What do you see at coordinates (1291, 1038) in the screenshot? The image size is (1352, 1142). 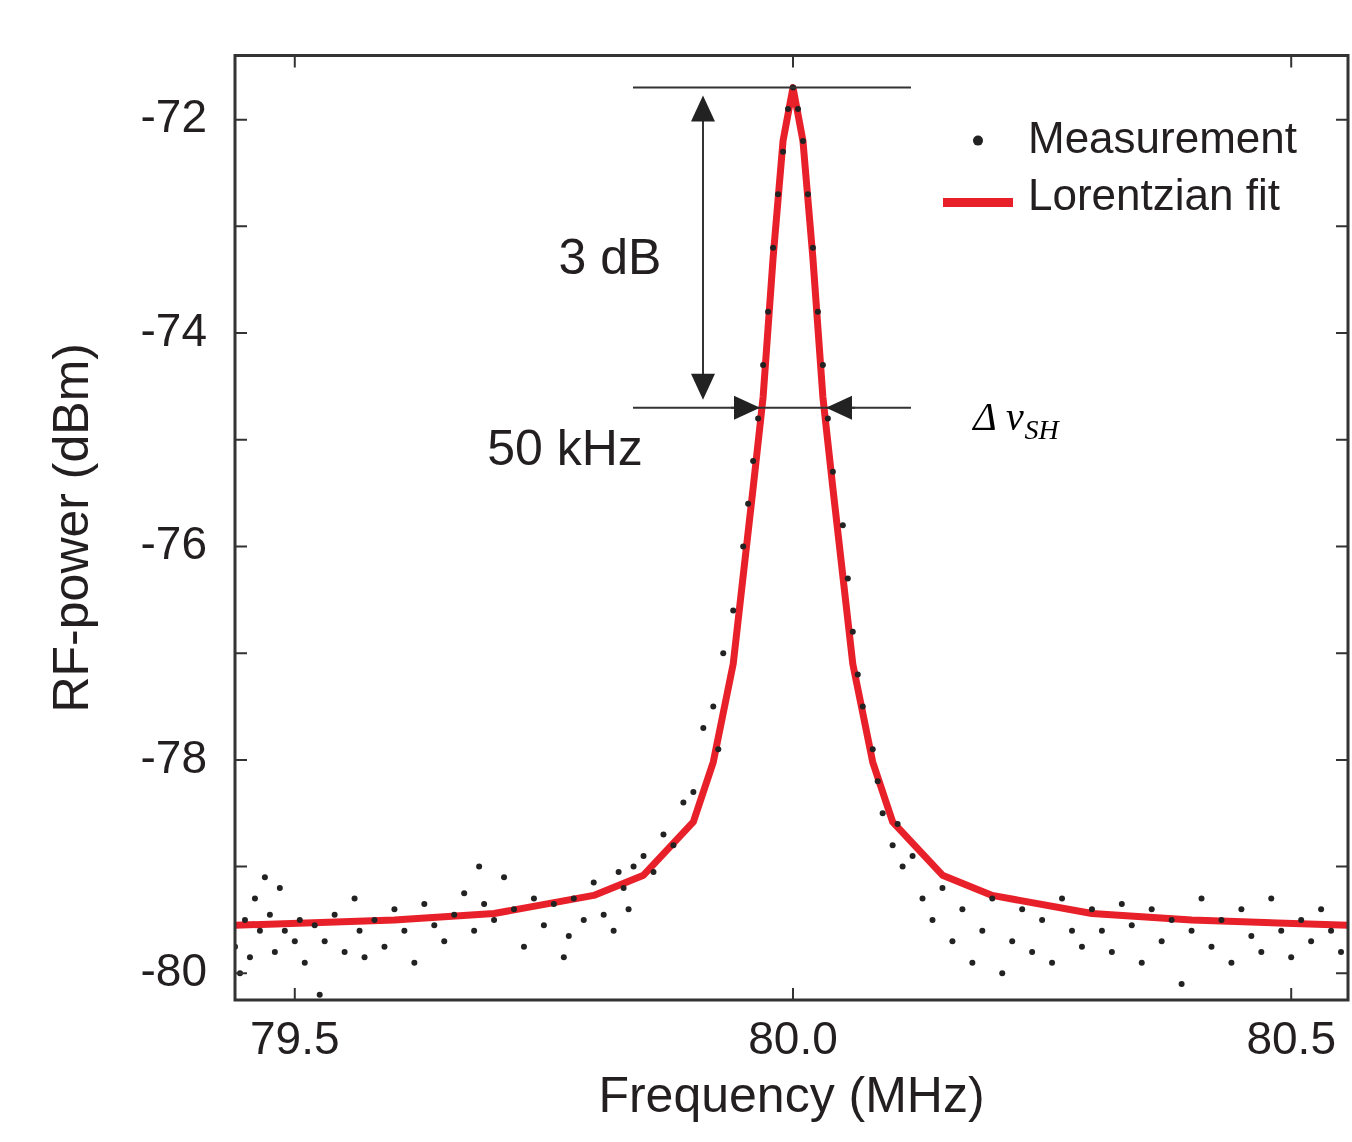 I see `x-tick-label: 80.5` at bounding box center [1291, 1038].